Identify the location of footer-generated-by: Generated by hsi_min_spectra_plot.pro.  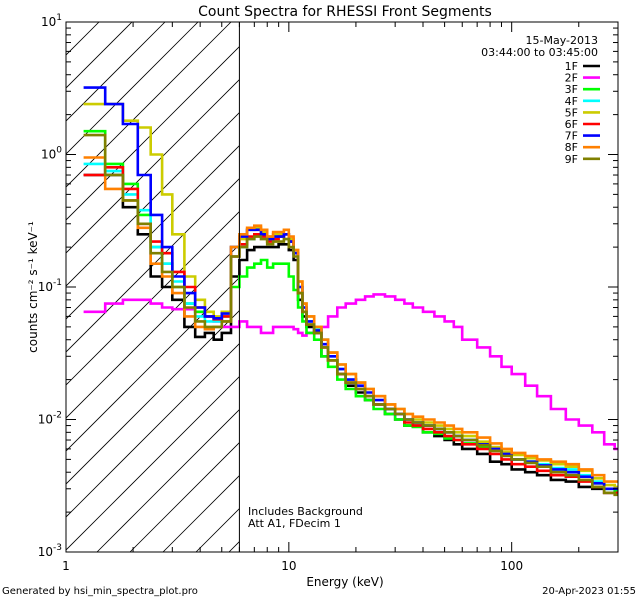
(100, 591).